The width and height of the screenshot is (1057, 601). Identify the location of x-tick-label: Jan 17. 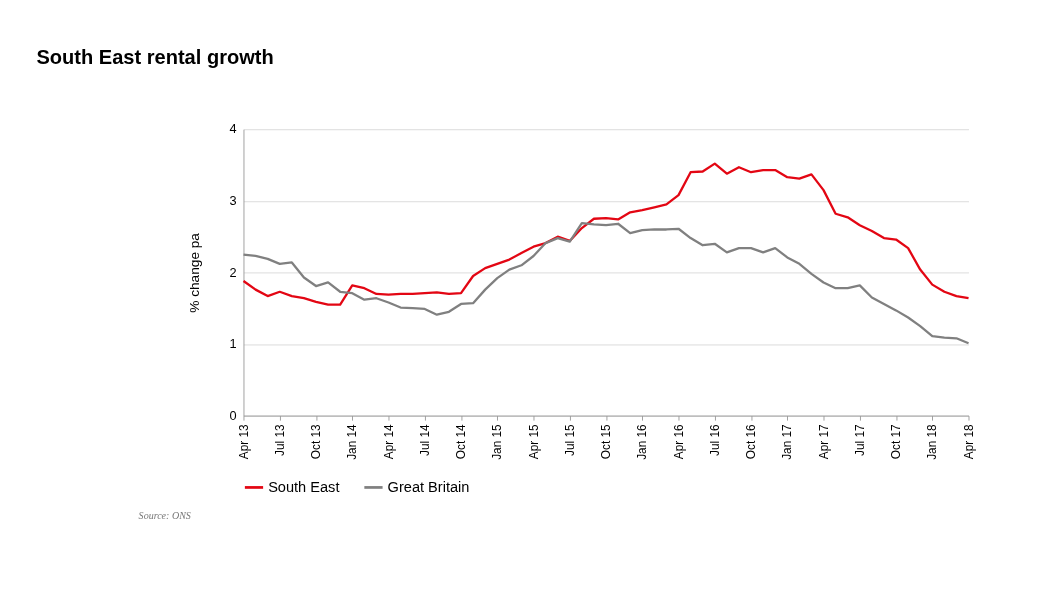
(787, 442).